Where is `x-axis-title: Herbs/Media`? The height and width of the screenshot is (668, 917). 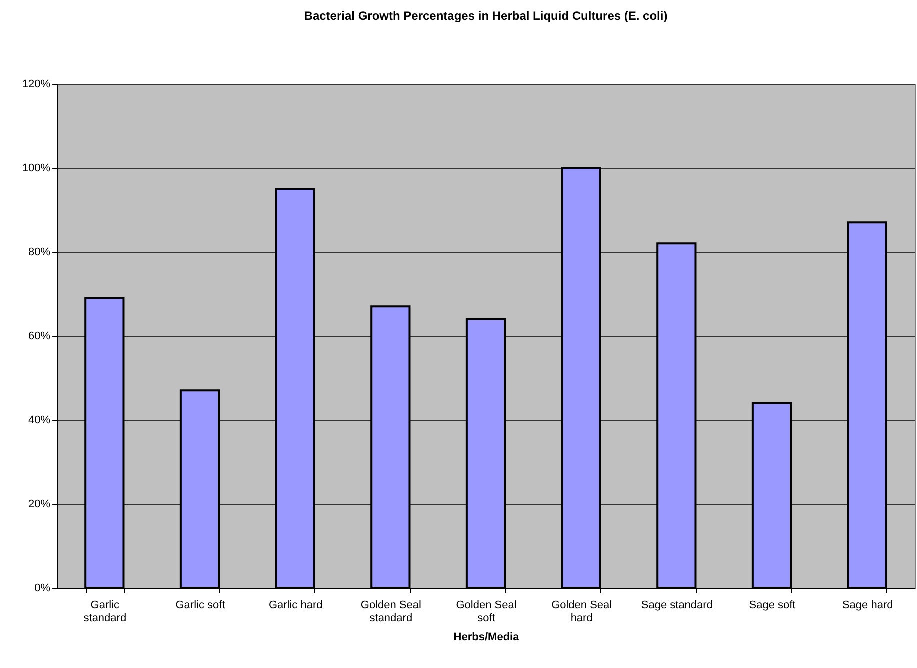
x-axis-title: Herbs/Media is located at coordinates (487, 638).